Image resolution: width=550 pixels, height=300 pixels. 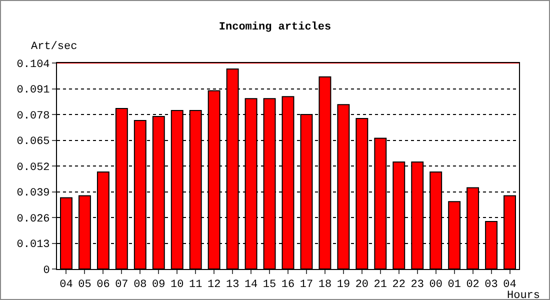 What do you see at coordinates (491, 285) in the screenshot?
I see `x-tick-label: 03` at bounding box center [491, 285].